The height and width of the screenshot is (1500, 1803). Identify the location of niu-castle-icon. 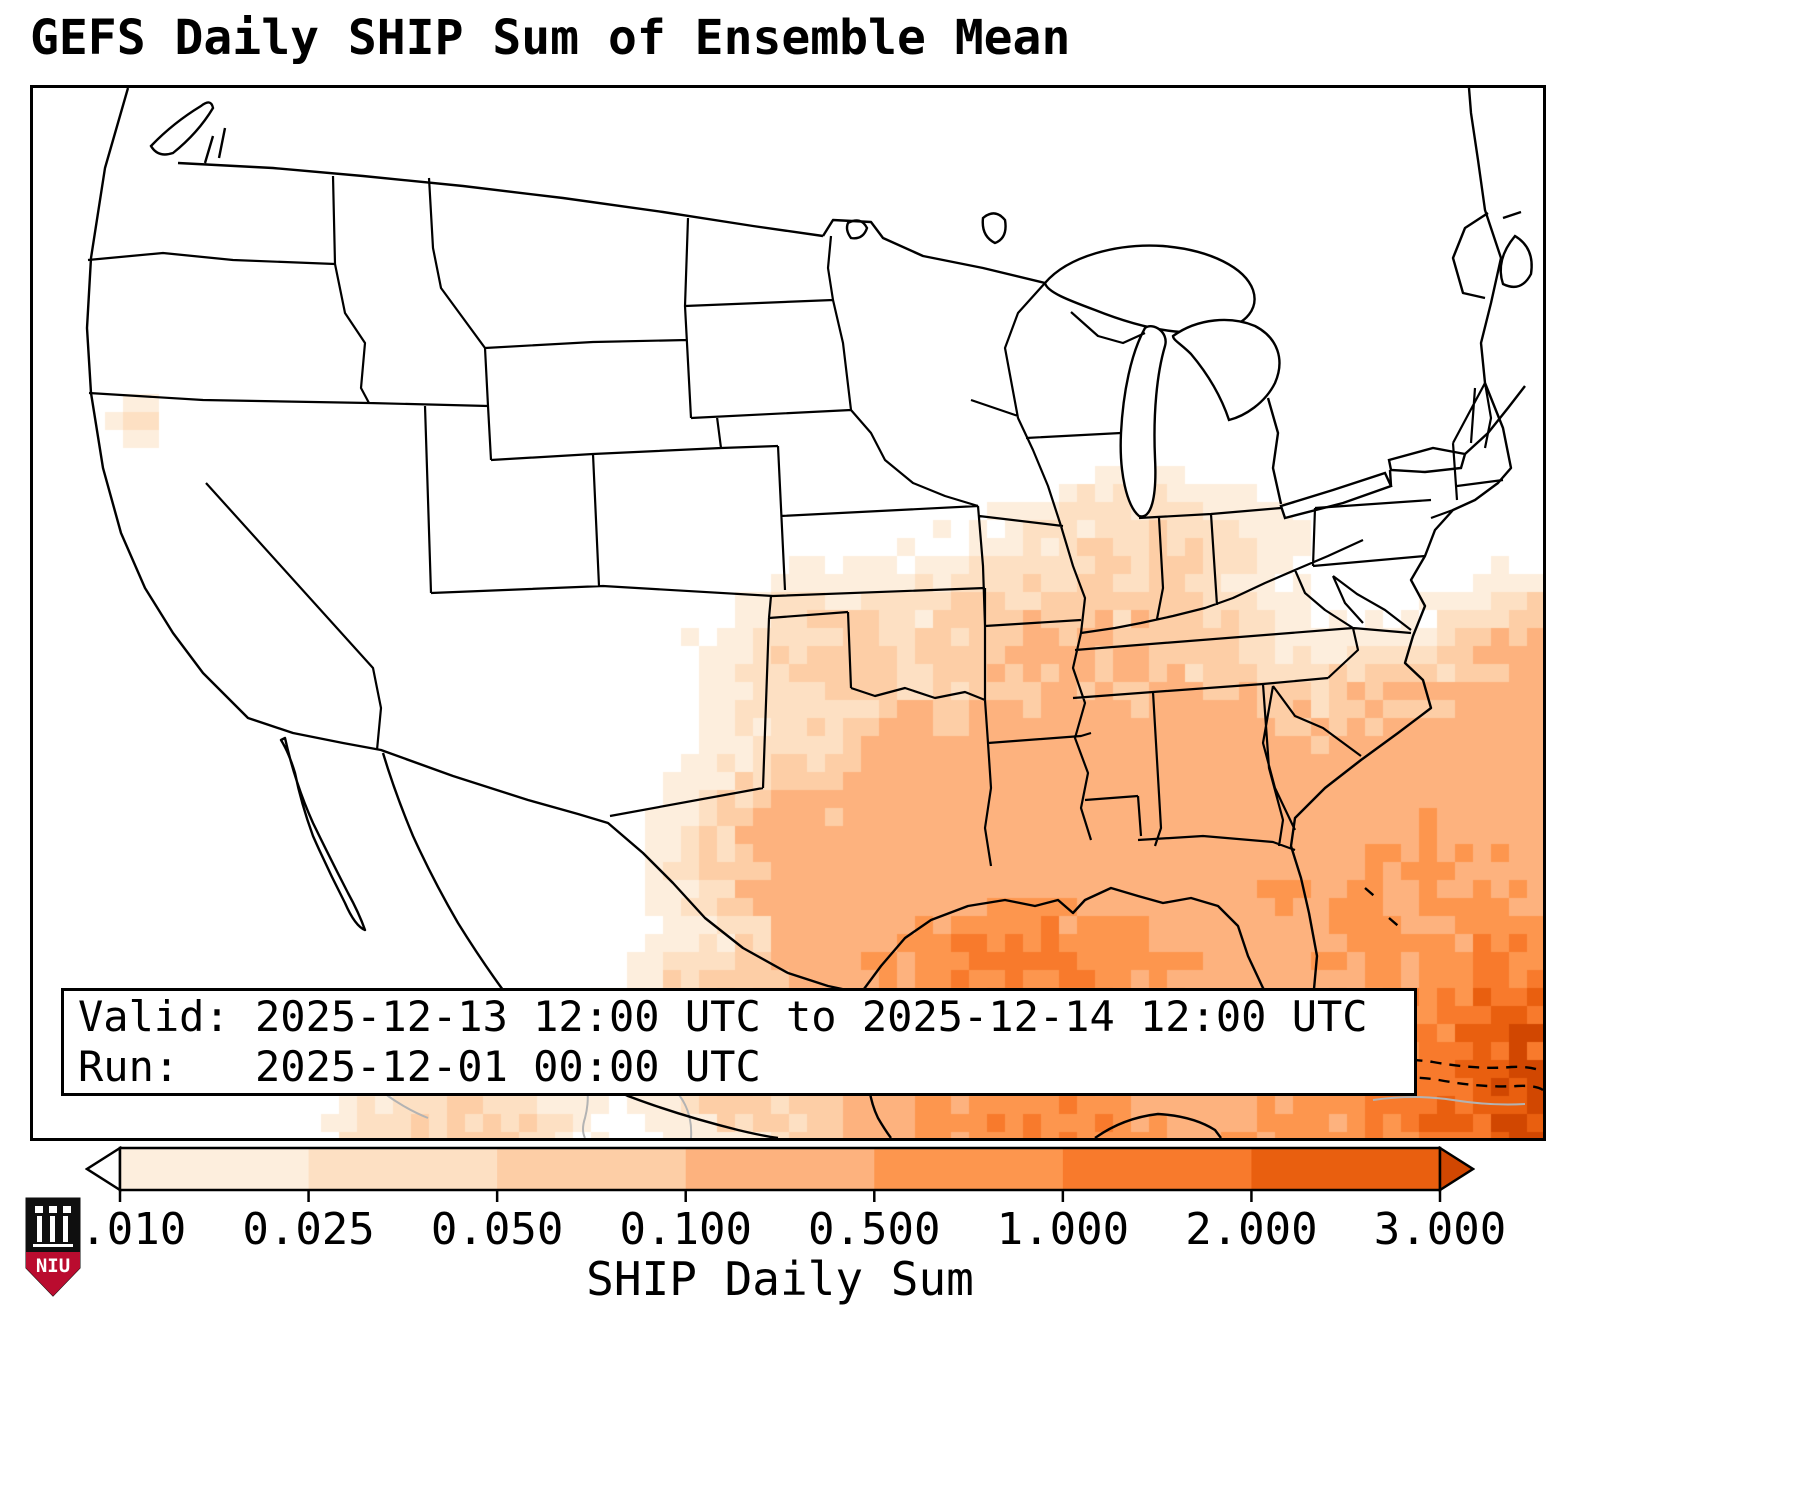
(53, 1226).